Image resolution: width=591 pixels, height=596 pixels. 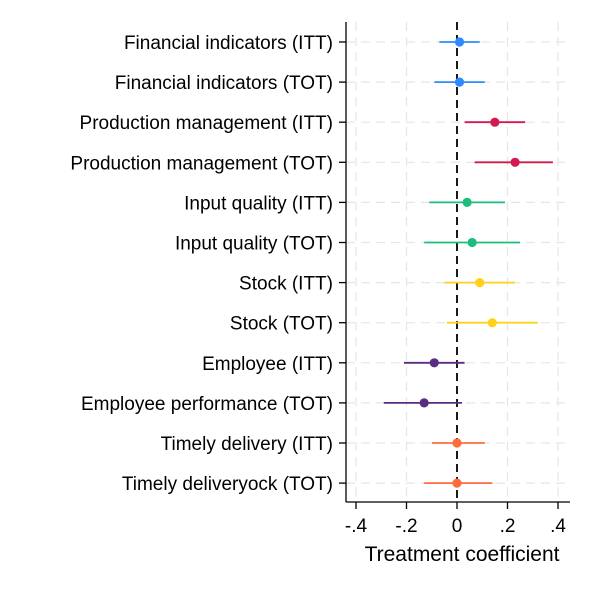 What do you see at coordinates (206, 123) in the screenshot?
I see `category-label-2: Production management (ITT)` at bounding box center [206, 123].